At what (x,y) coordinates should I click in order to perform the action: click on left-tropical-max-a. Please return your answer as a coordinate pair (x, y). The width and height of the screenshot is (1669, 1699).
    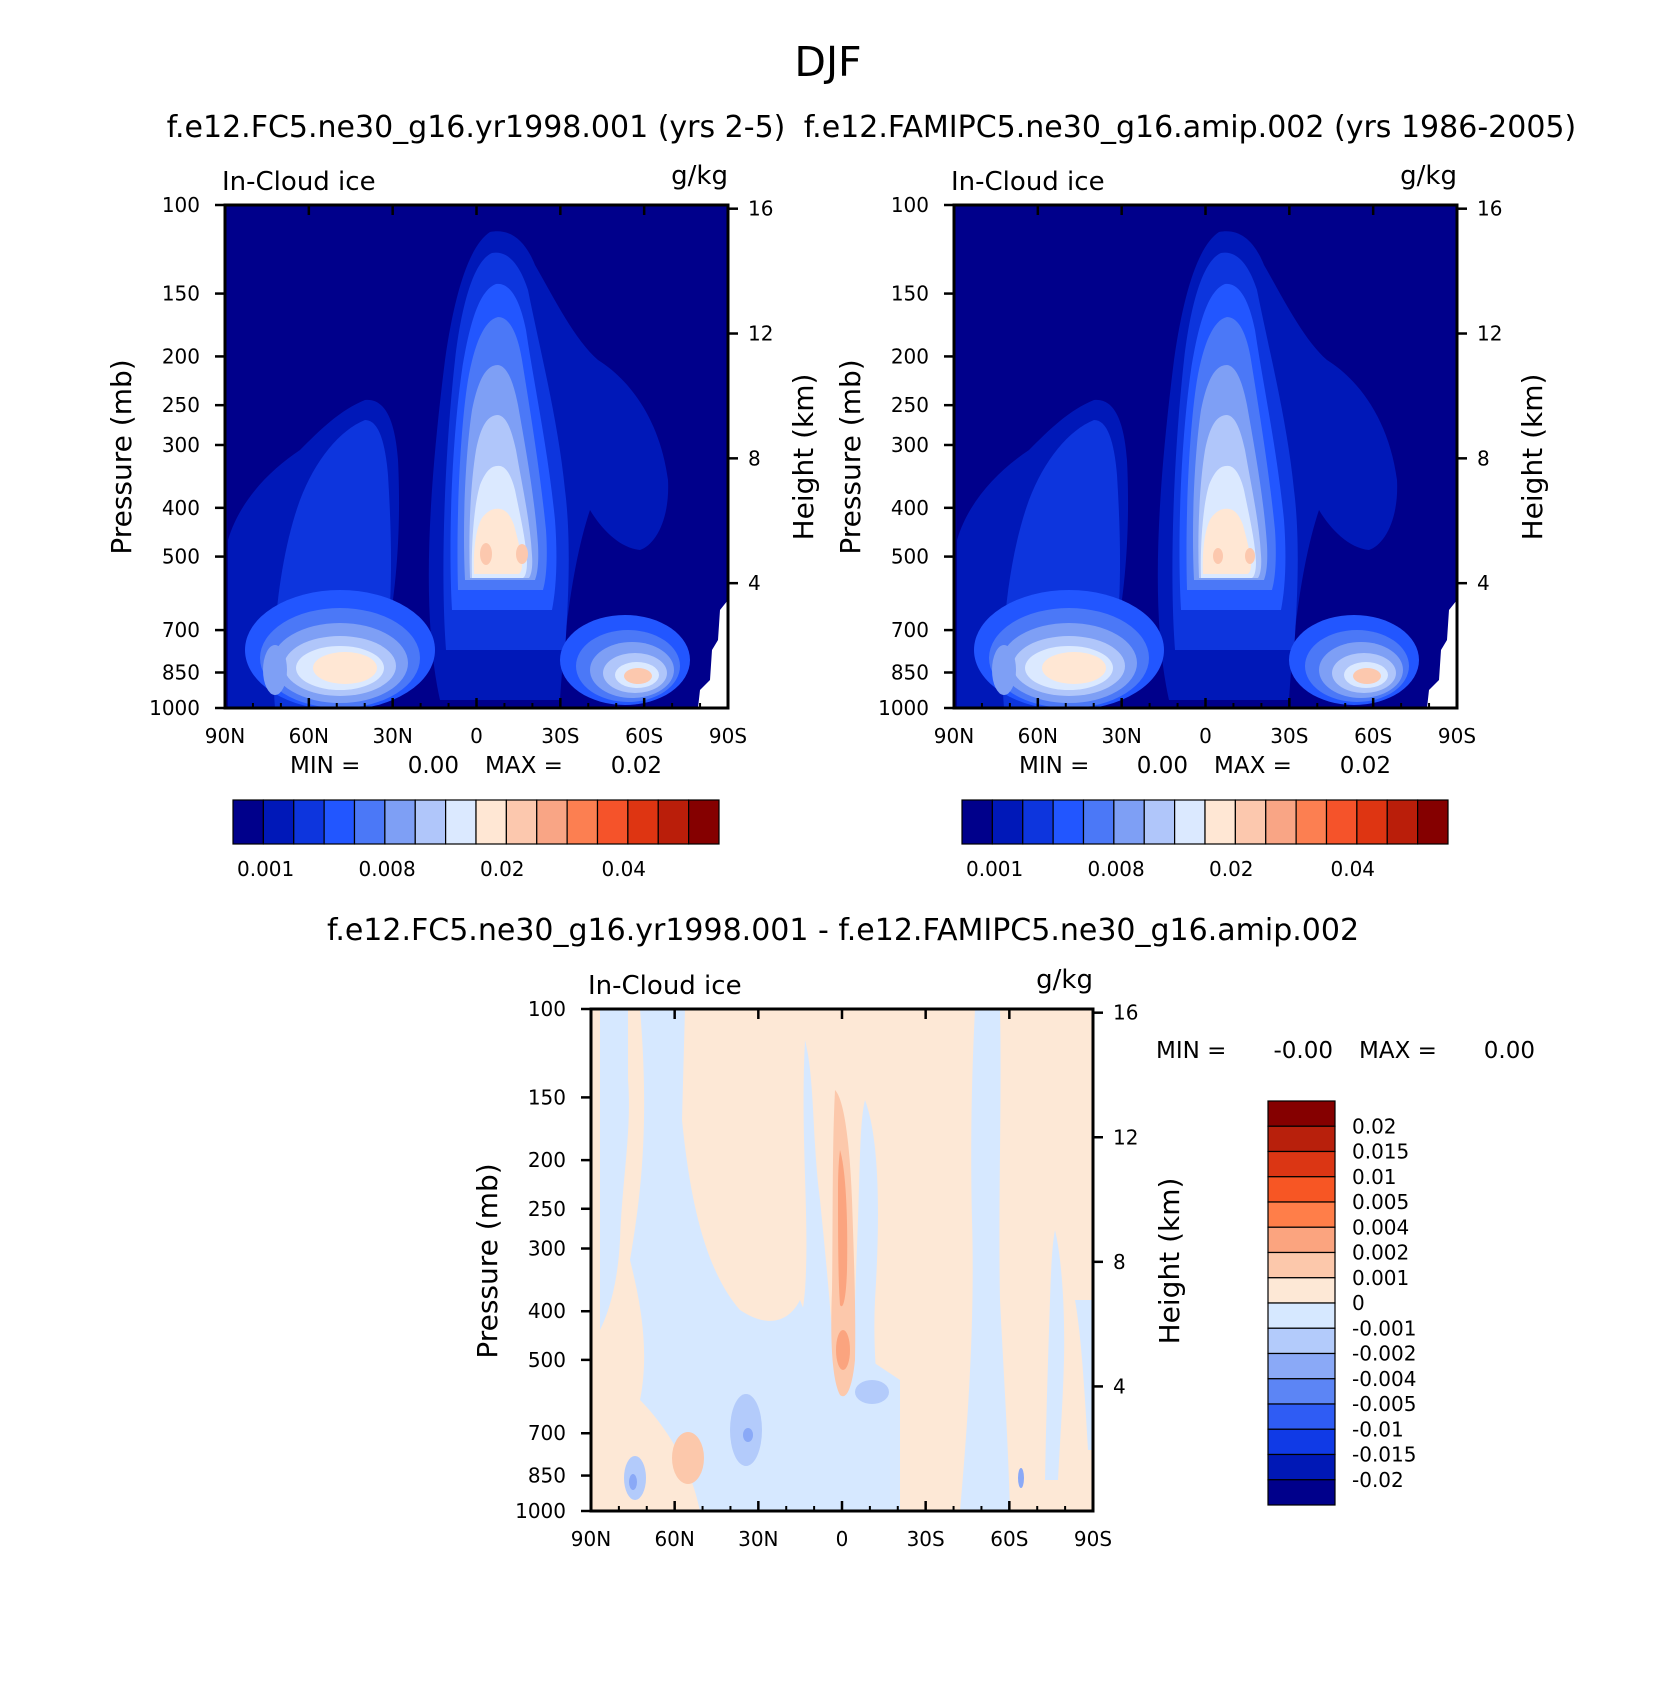
    Looking at the image, I should click on (486, 554).